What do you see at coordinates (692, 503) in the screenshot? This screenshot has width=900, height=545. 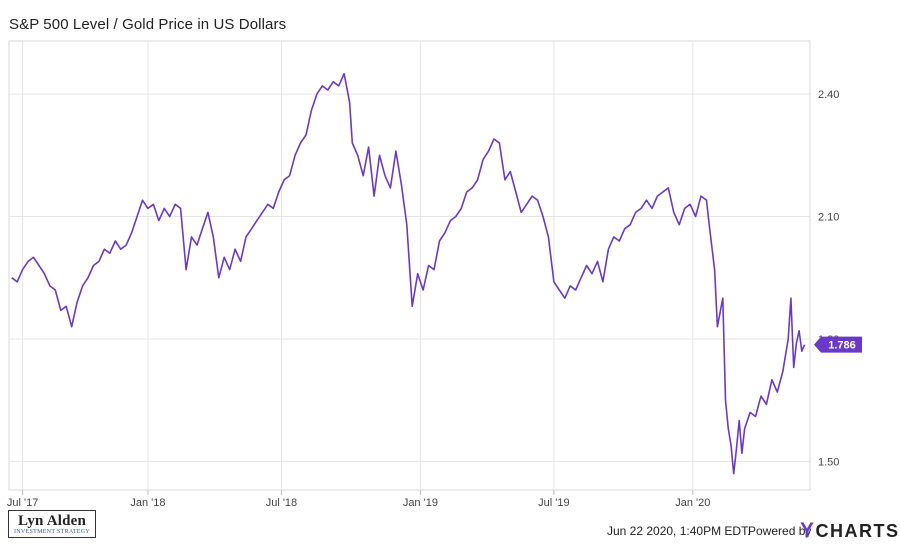 I see `x-tick-label: Jan '20` at bounding box center [692, 503].